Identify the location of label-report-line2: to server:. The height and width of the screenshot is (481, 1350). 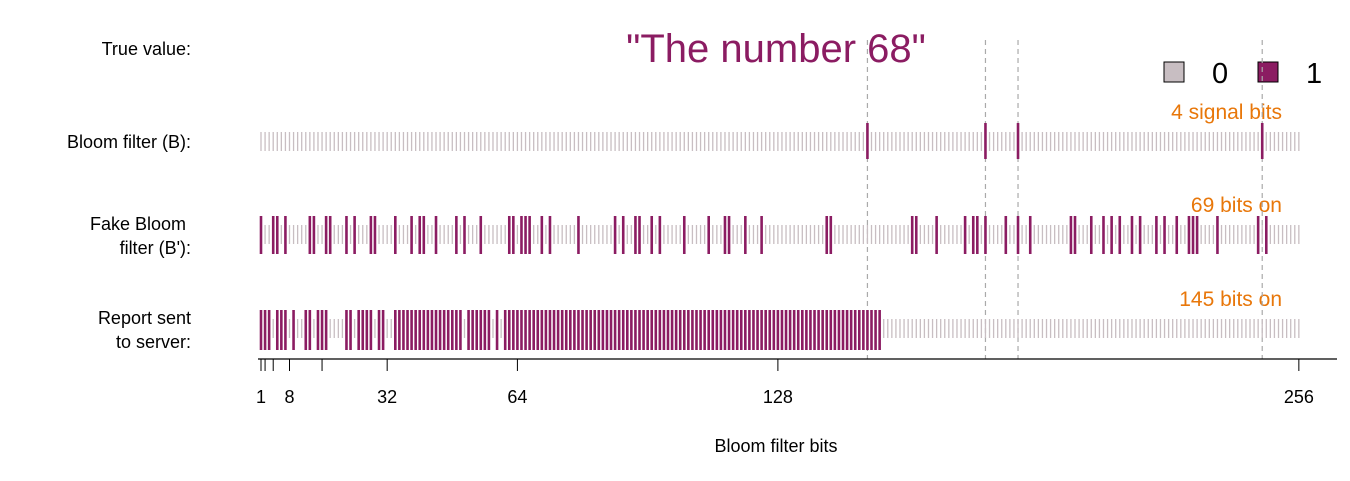
(153, 342).